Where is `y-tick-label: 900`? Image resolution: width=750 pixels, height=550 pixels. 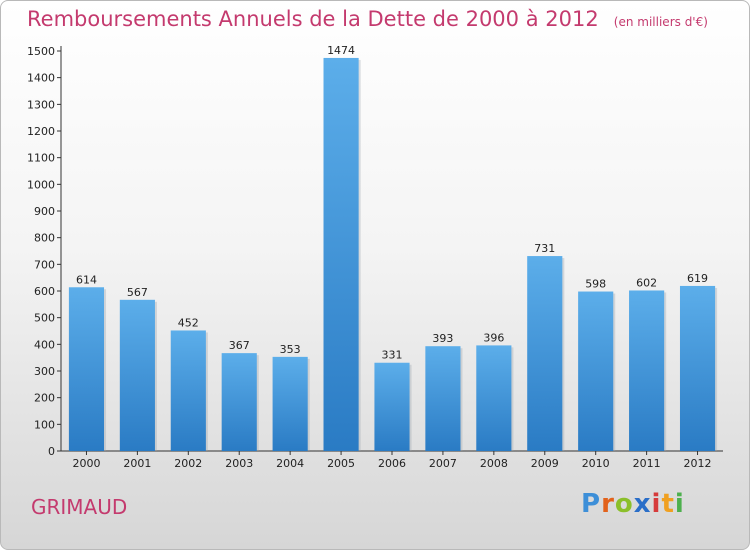 y-tick-label: 900 is located at coordinates (44, 211).